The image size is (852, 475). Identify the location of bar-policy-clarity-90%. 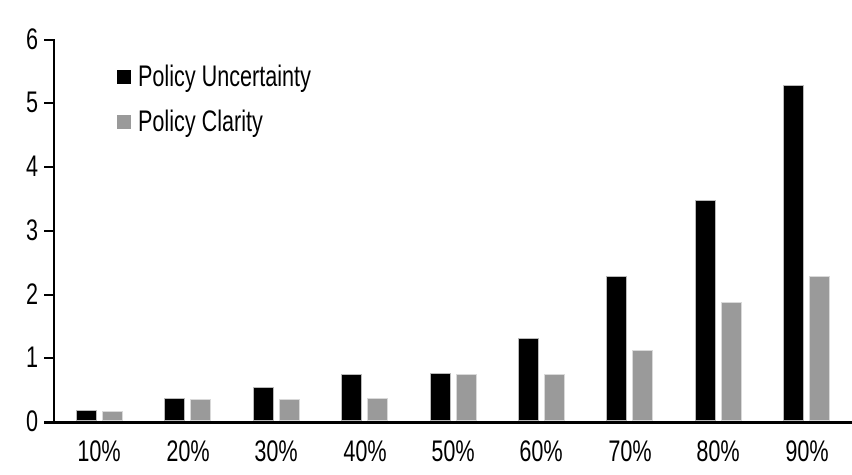
(819, 348).